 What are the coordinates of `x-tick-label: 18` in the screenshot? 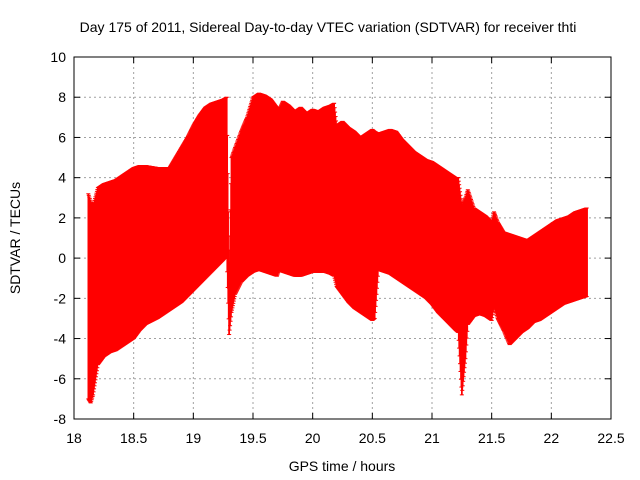 It's located at (74, 438).